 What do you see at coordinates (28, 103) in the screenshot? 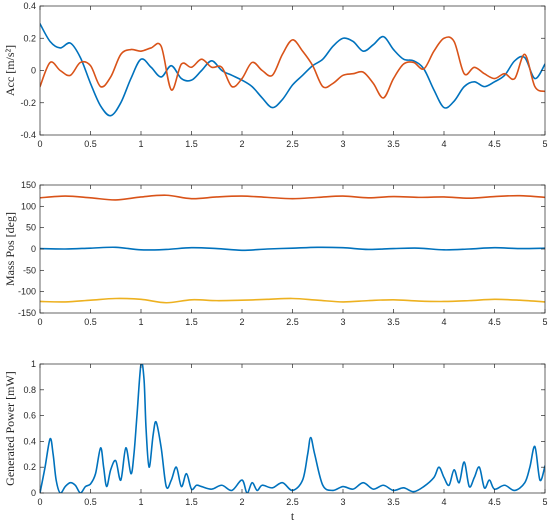
I see `y-tick-label: -0.2` at bounding box center [28, 103].